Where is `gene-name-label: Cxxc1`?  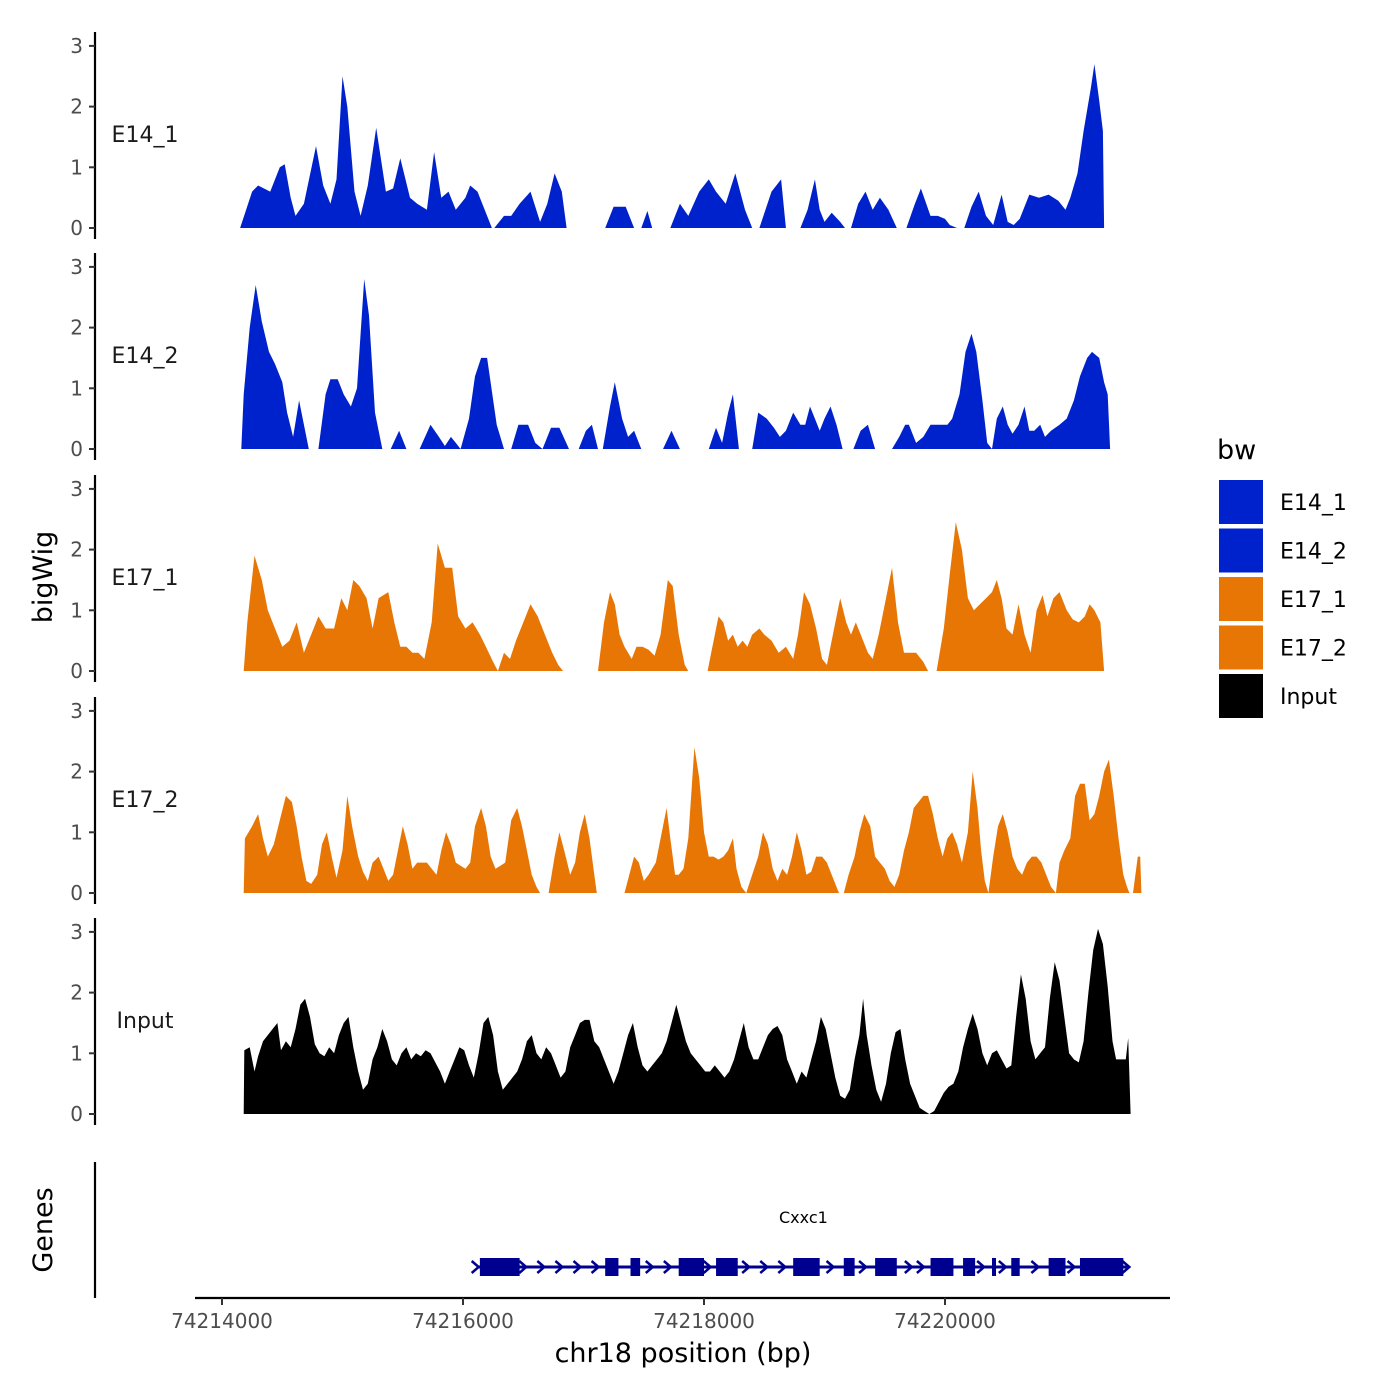
gene-name-label: Cxxc1 is located at coordinates (803, 1217).